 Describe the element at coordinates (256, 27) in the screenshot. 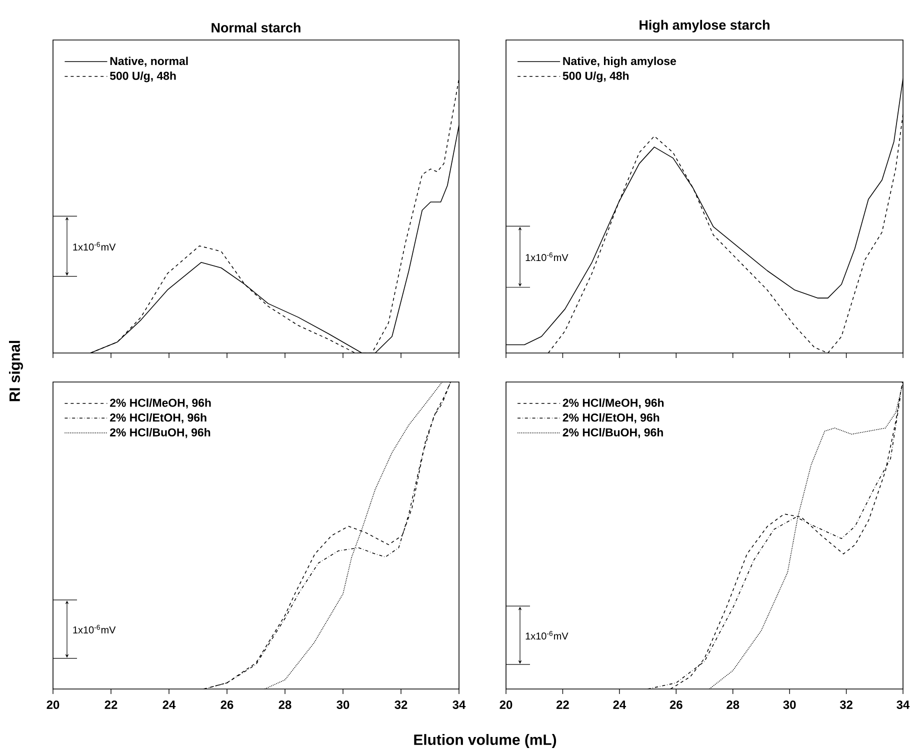

I see `chart-title: Normal starch` at that location.